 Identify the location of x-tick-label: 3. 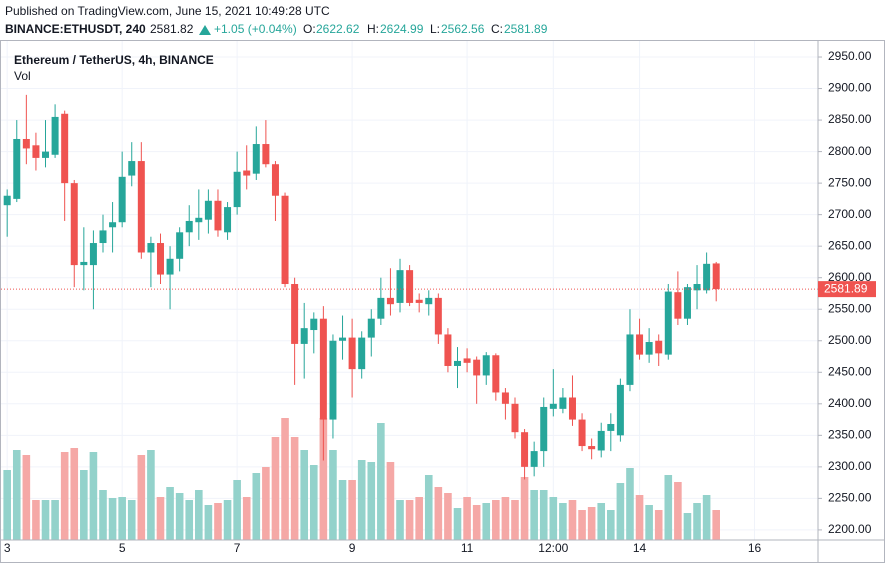
(7, 548).